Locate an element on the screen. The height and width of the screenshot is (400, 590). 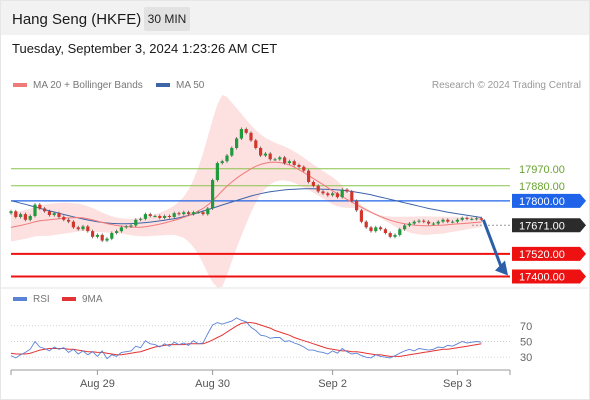
x-axis-tick-label: Sep 2 is located at coordinates (332, 384).